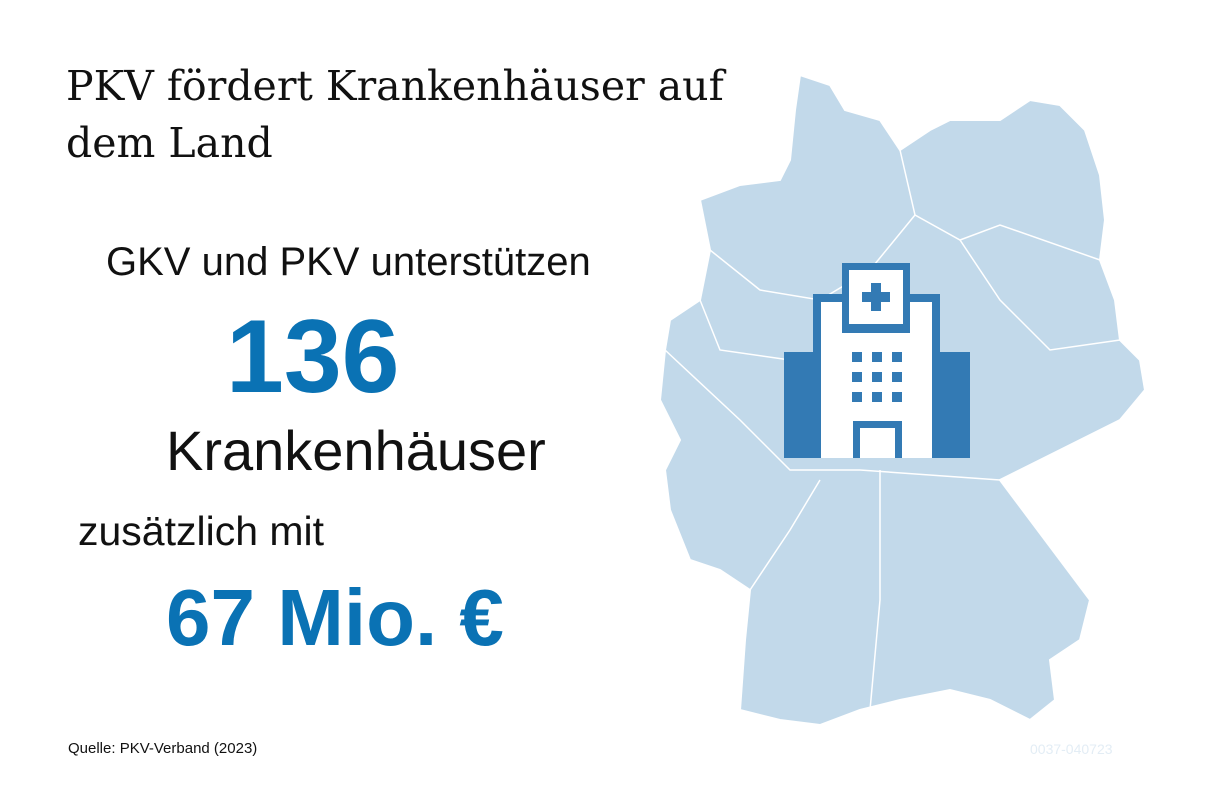 The image size is (1208, 805). Describe the element at coordinates (348, 262) in the screenshot. I see `intro-text: GKV und PKV unterstützen` at that location.